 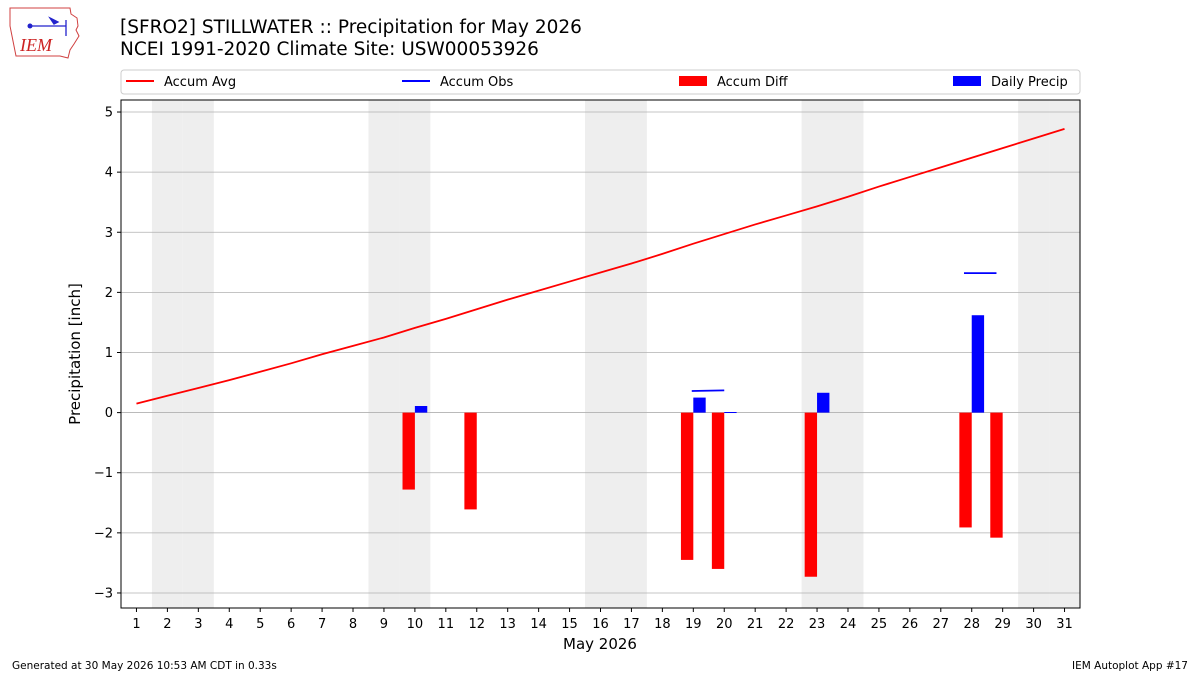 I want to click on chart-subtitle: NCEI 1991-2020 Climate Site: USW00053926, so click(x=329, y=49).